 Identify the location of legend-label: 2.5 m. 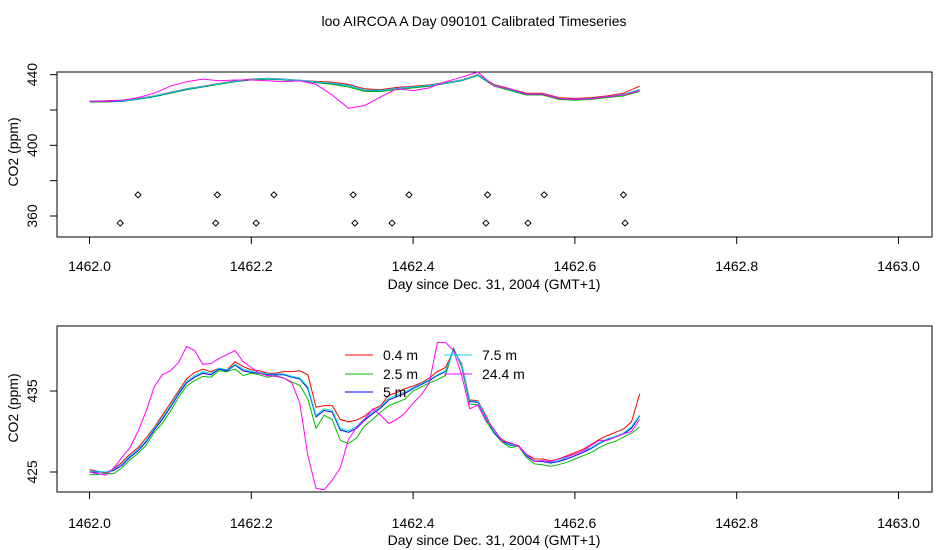
(400, 374).